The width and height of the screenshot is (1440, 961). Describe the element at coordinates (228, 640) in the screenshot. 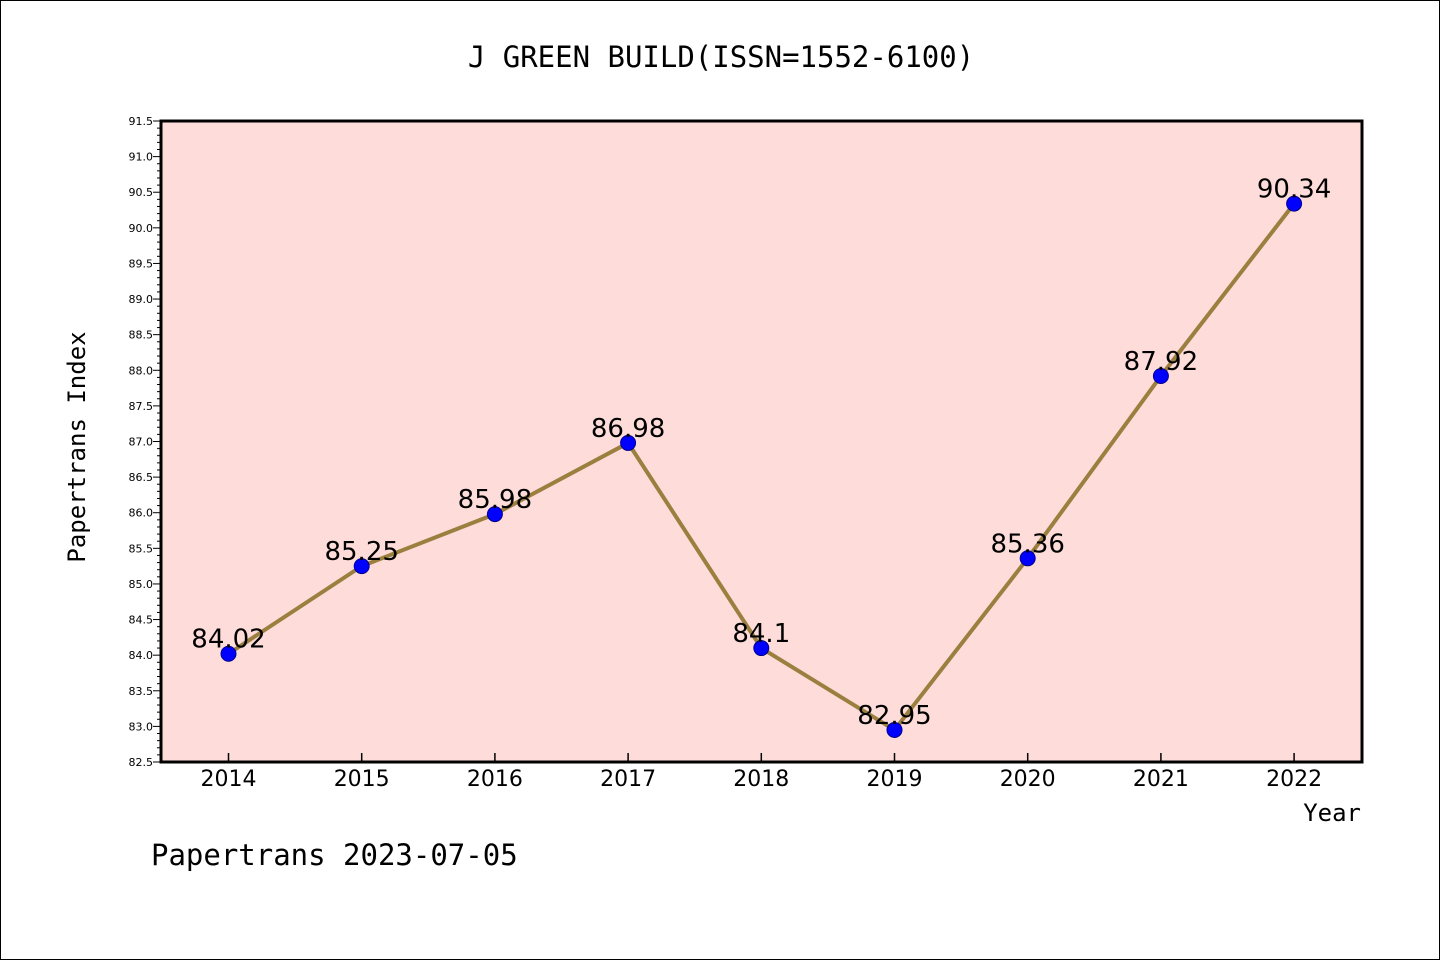

I see `data-label-2014: 84.02` at that location.